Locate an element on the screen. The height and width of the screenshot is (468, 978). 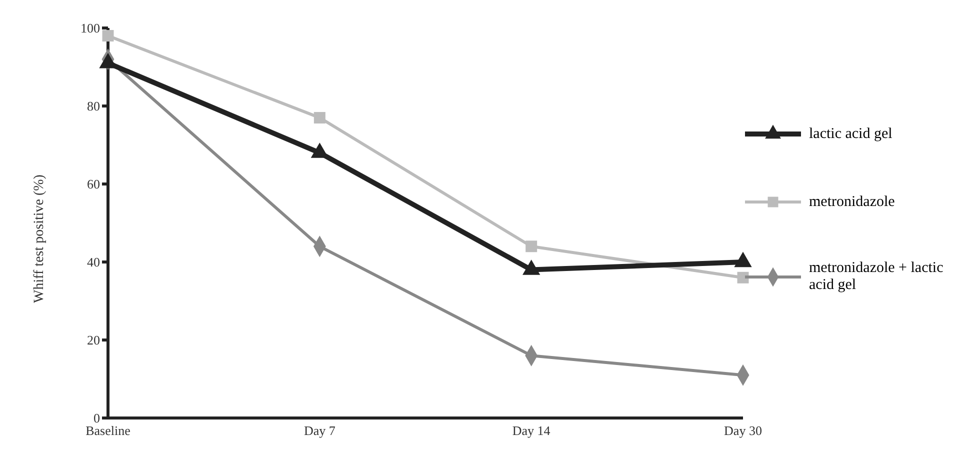
y-tick-label: 0 is located at coordinates (97, 418).